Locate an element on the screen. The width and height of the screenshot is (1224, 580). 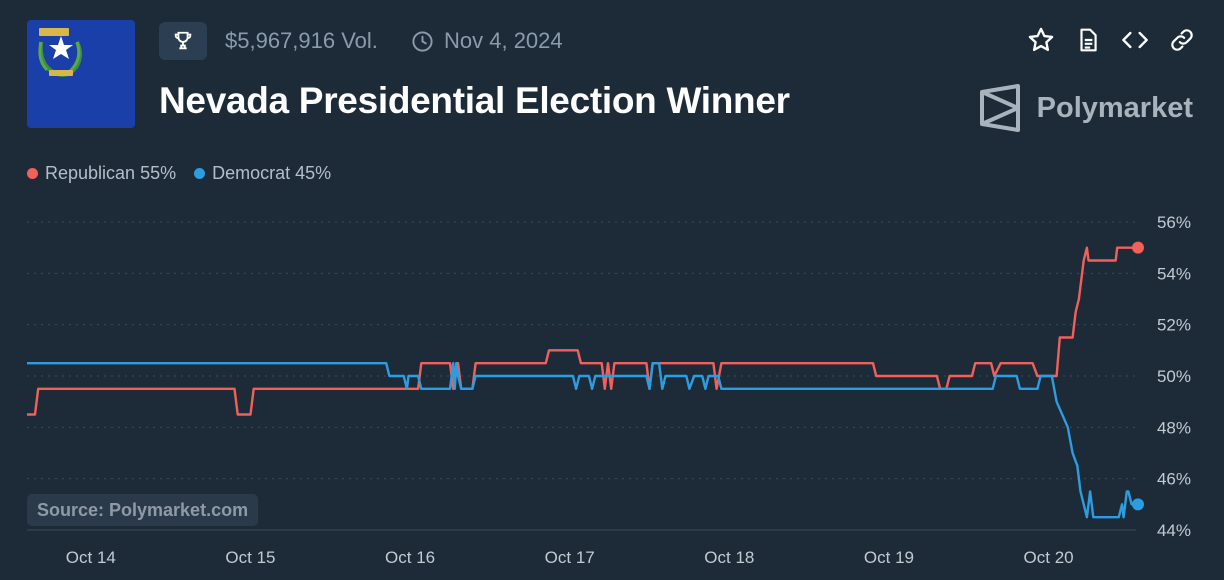
embed-button is located at coordinates (1135, 40).